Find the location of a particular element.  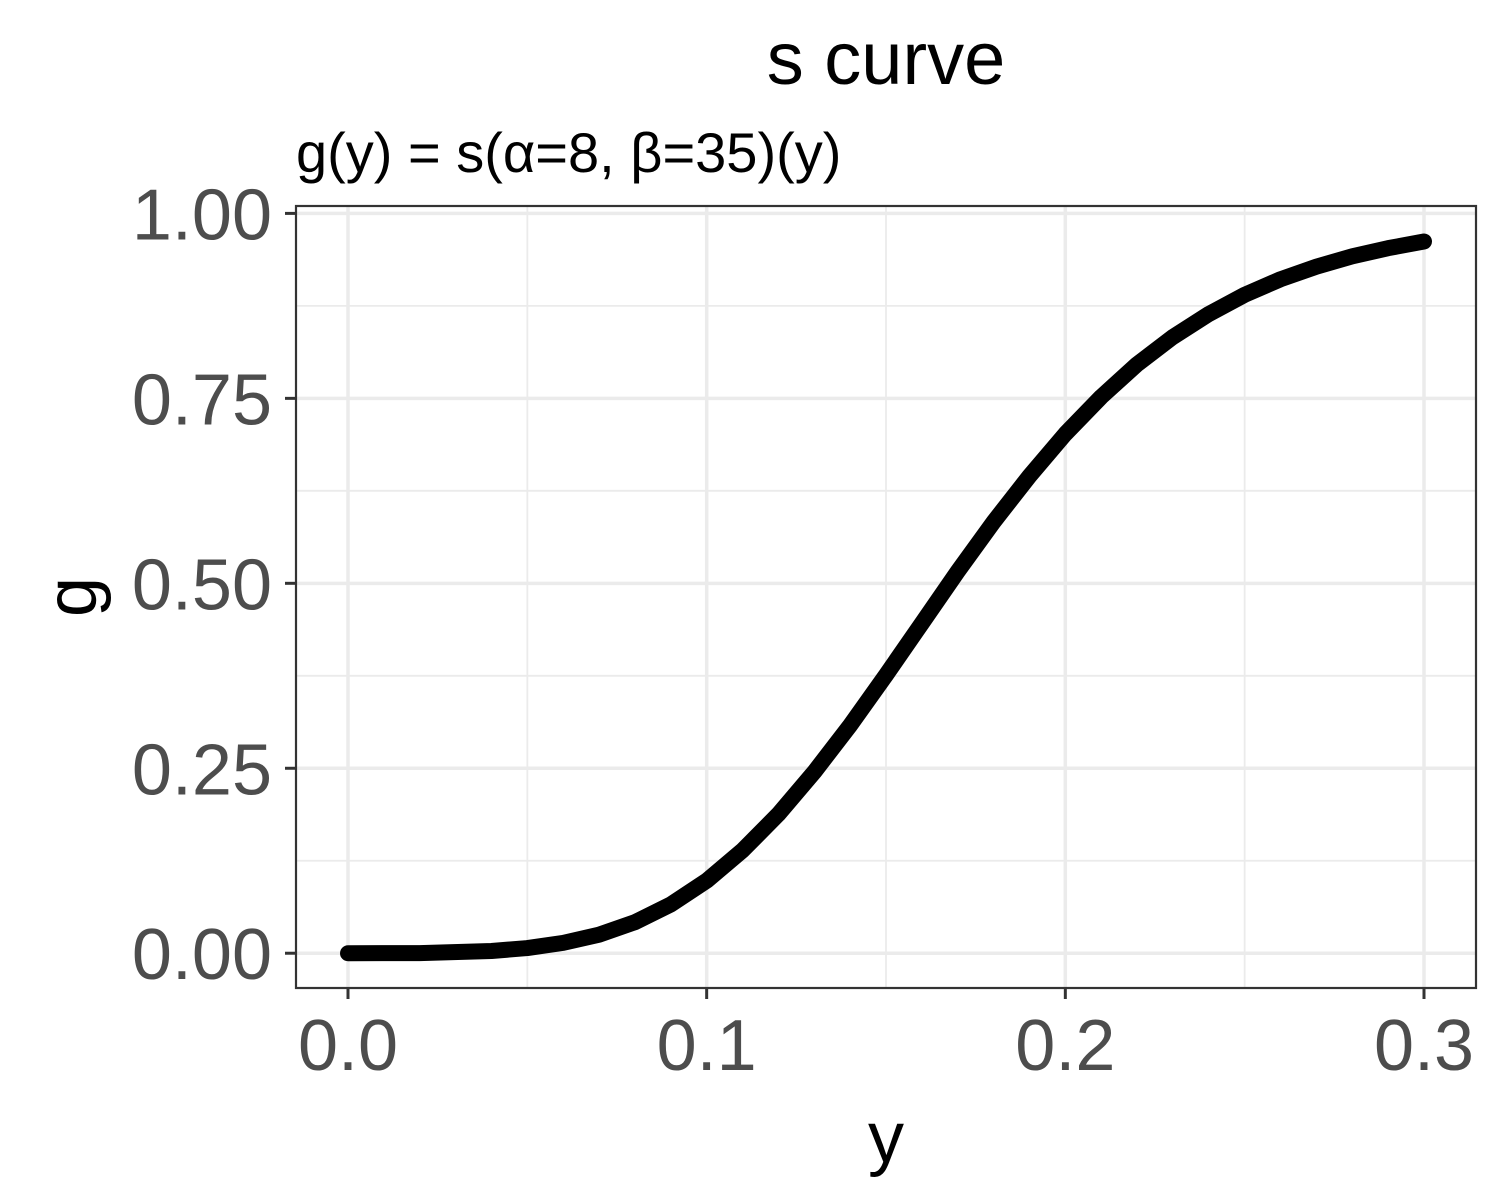

chart-subtitle: g(y) = s(α=8, β=35)(y) is located at coordinates (568, 152).